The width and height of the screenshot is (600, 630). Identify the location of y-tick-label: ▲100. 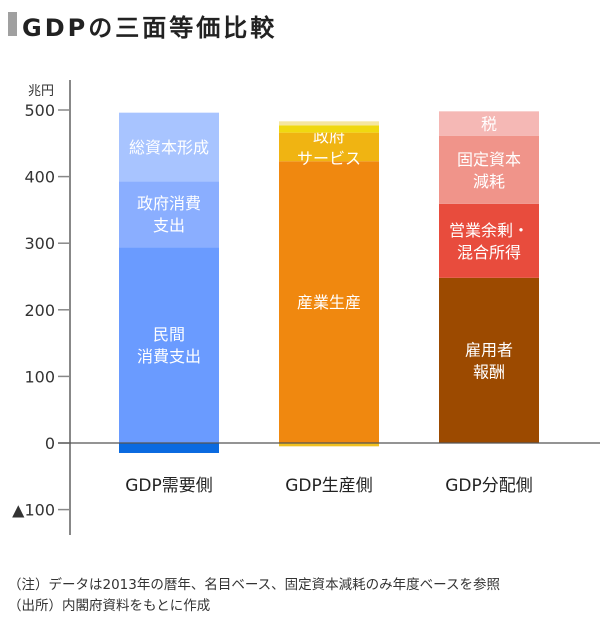
(33, 510).